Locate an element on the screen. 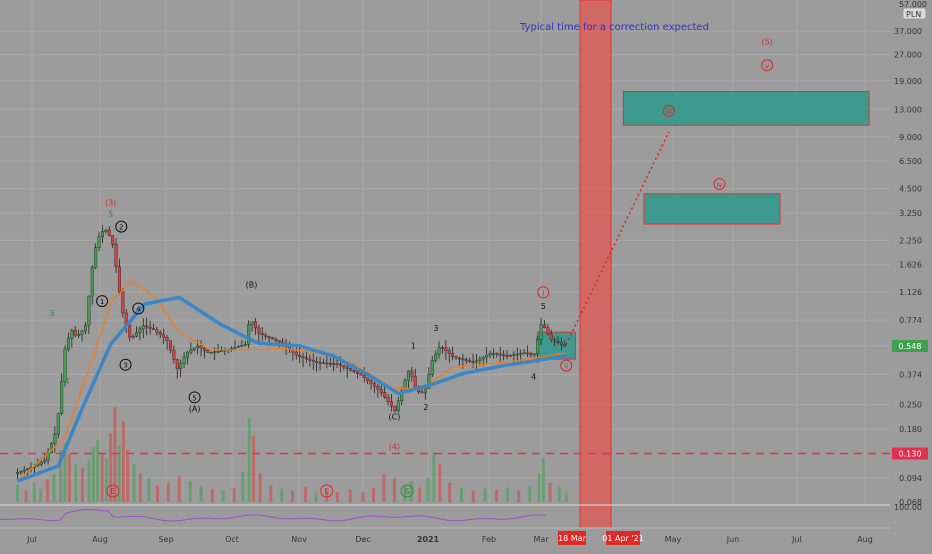 The width and height of the screenshot is (932, 554). time-tick-label: Oct is located at coordinates (232, 539).